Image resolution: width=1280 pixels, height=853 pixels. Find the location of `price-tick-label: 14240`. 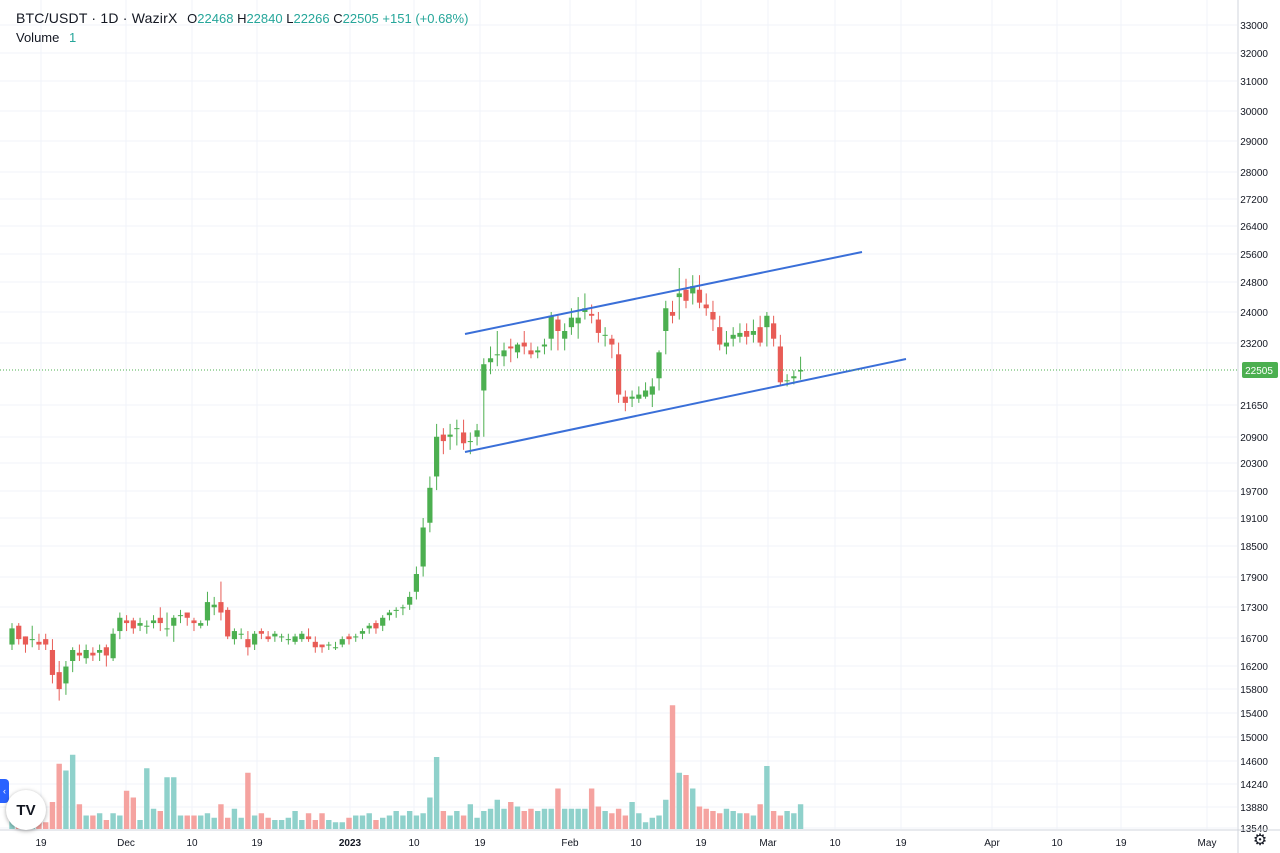

price-tick-label: 14240 is located at coordinates (1254, 785).